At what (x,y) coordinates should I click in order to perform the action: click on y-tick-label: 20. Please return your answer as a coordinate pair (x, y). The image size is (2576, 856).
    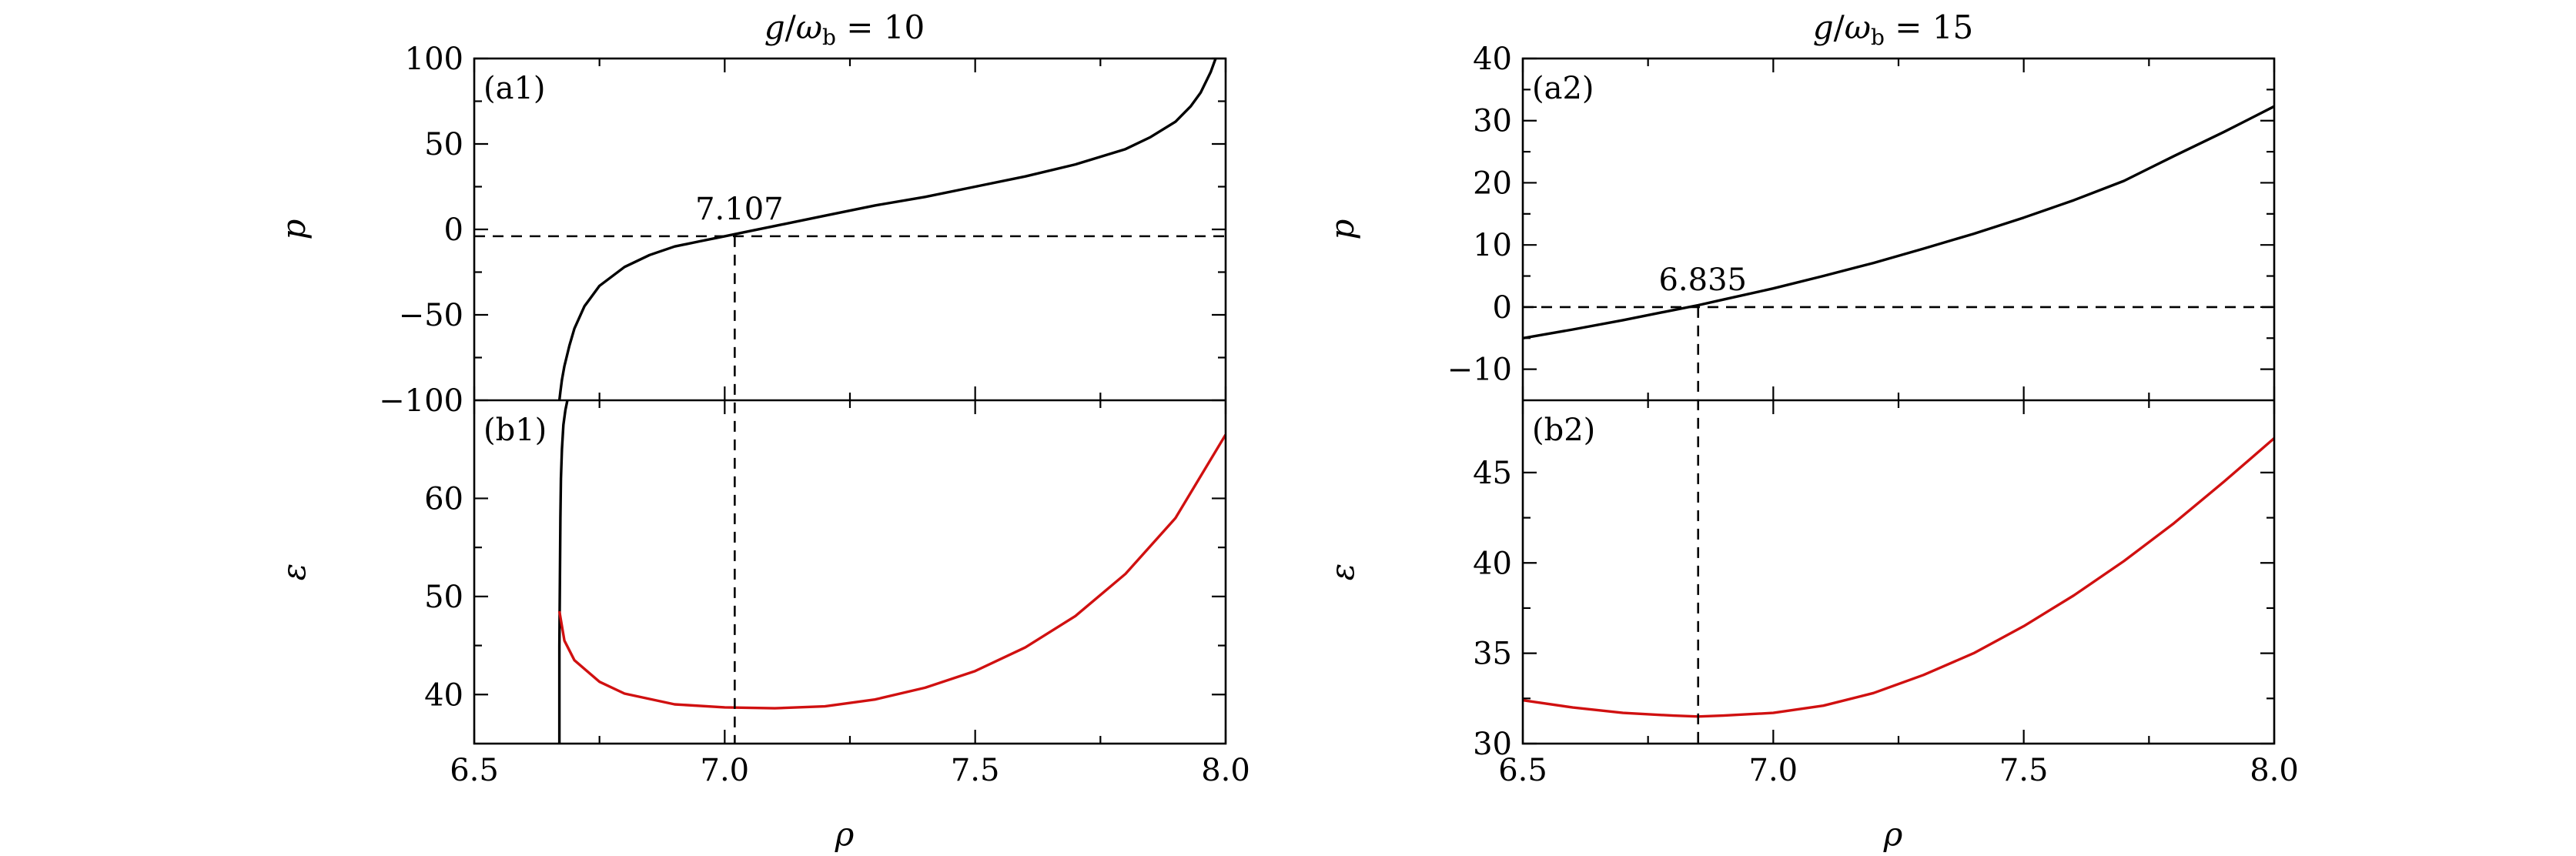
    Looking at the image, I should click on (1493, 183).